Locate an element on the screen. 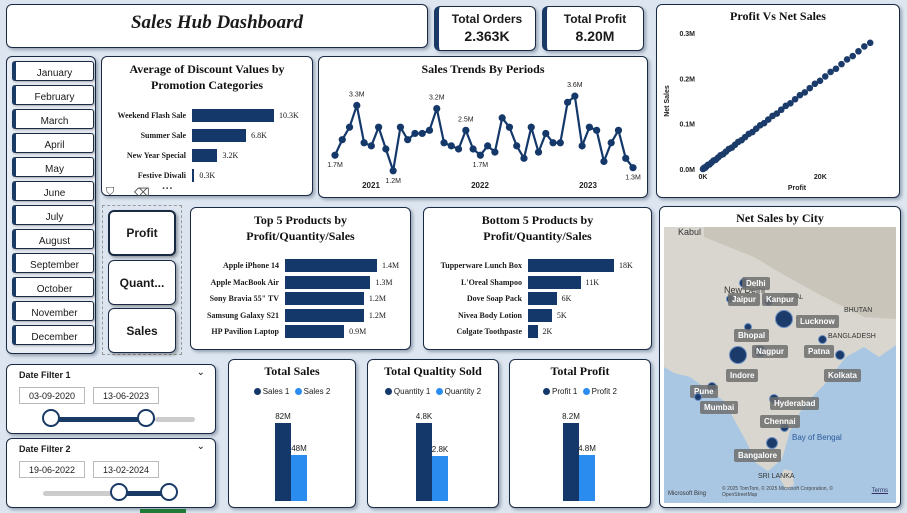 Image resolution: width=907 pixels, height=513 pixels. page-title: Sales Hub Dashboard is located at coordinates (217, 22).